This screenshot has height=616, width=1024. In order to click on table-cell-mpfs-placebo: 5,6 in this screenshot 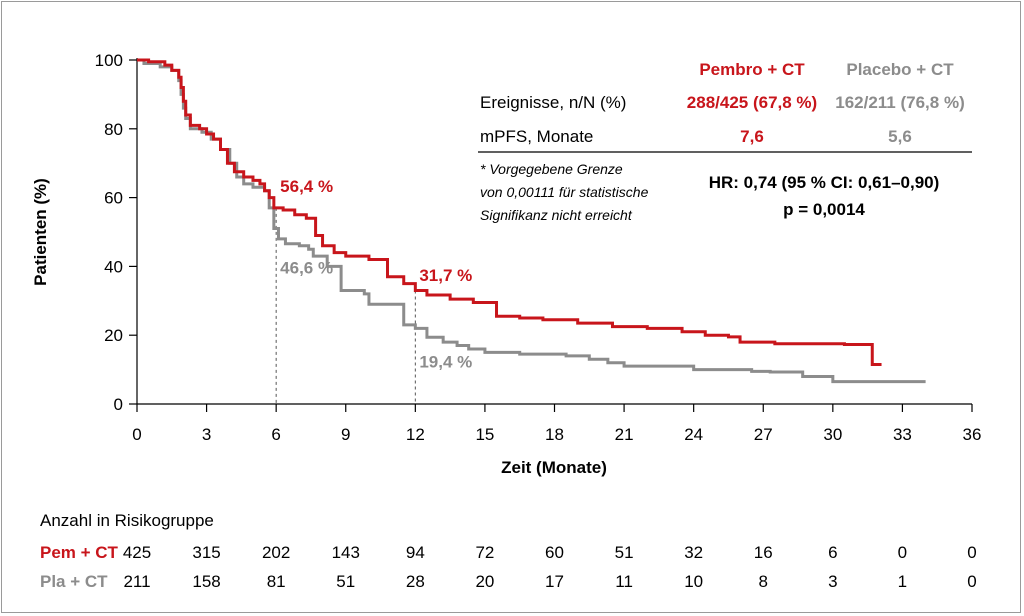, I will do `click(900, 136)`.